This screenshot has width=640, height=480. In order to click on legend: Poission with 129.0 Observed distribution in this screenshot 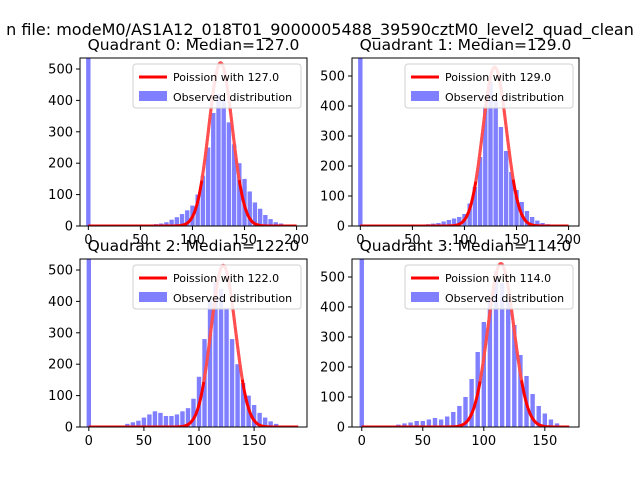, I will do `click(489, 86)`.